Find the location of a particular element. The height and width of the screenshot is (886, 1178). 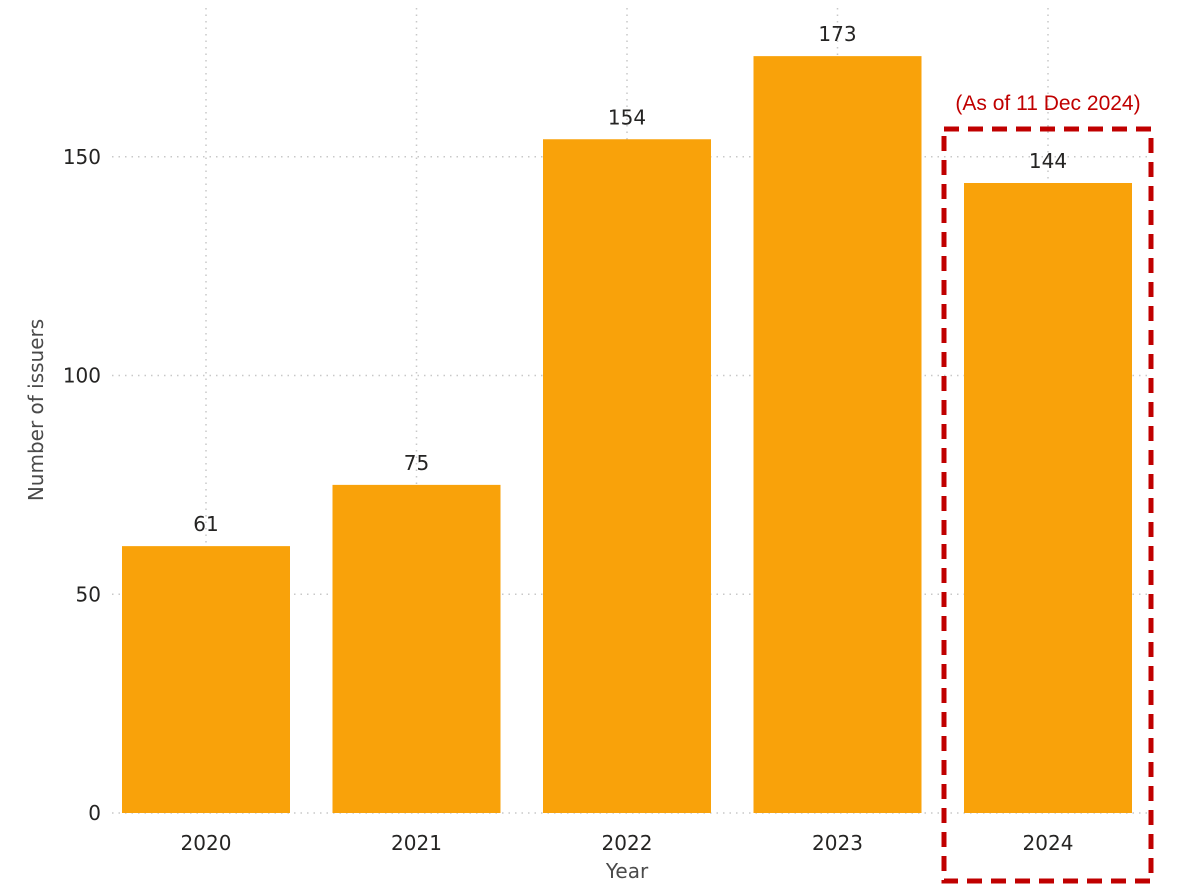

x-axis-title: Year is located at coordinates (627, 871).